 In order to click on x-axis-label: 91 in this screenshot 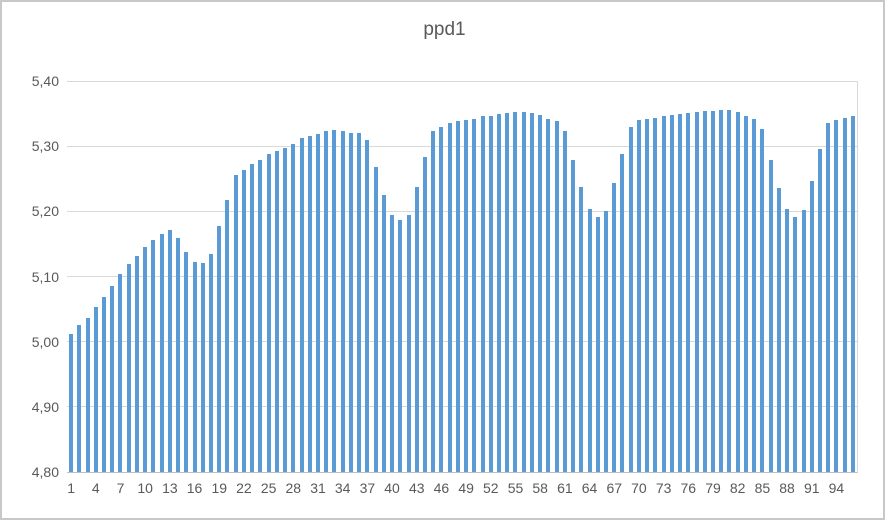, I will do `click(811, 488)`.